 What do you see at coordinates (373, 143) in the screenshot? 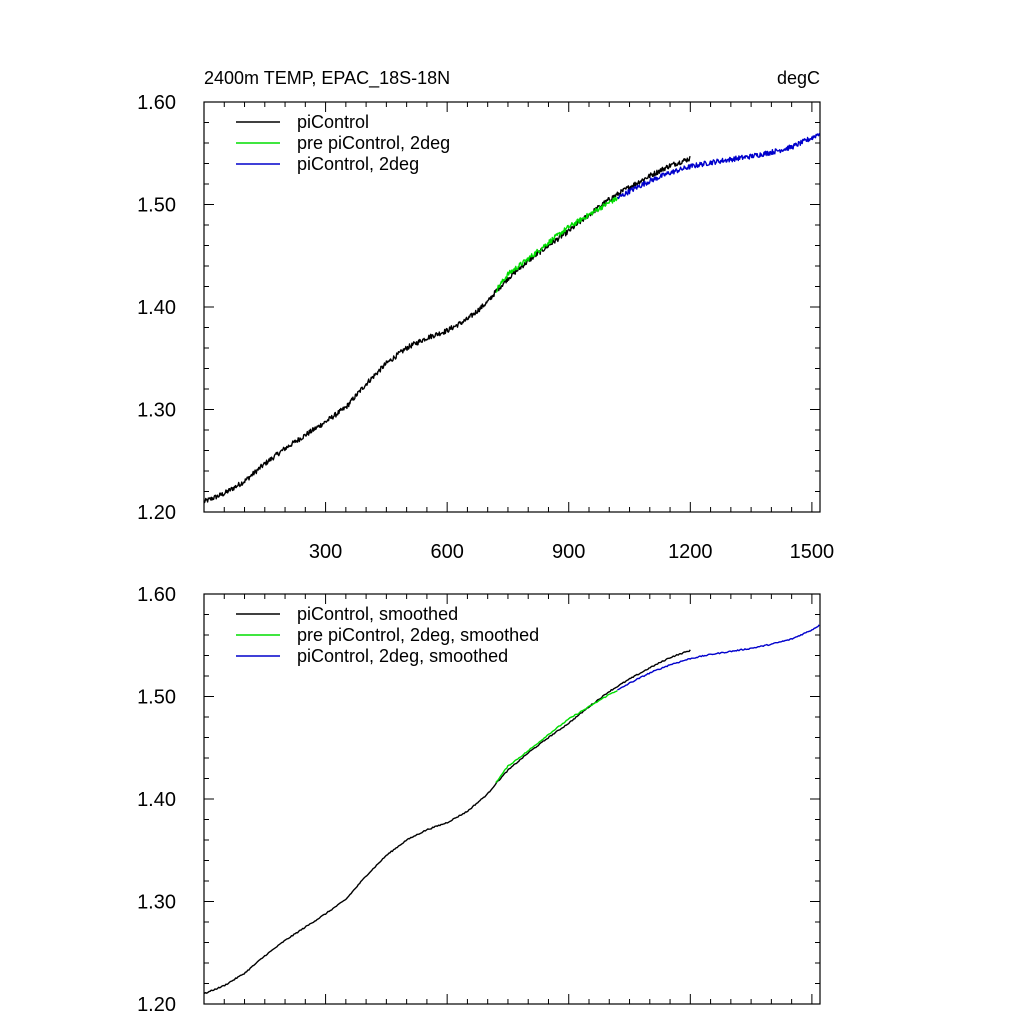
I see `legend-label: pre piControl, 2deg` at bounding box center [373, 143].